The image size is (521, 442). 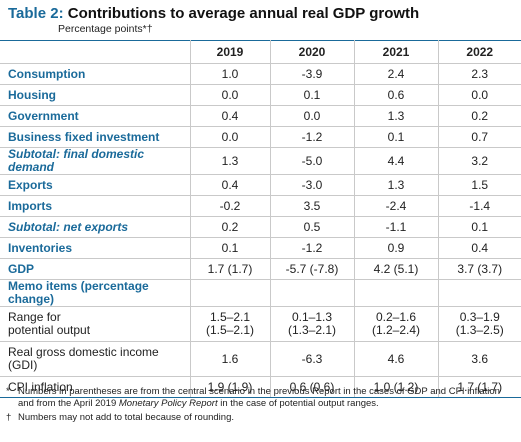 I want to click on cell: -1.4, so click(x=479, y=206).